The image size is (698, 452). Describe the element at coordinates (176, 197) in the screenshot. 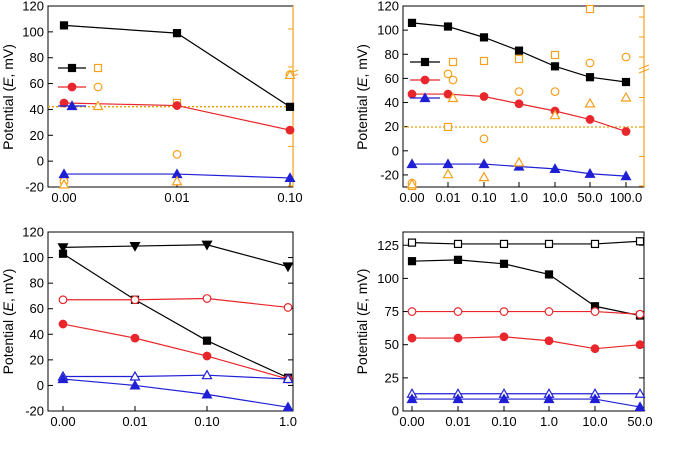

I see `x-tick-label: 0.01` at that location.